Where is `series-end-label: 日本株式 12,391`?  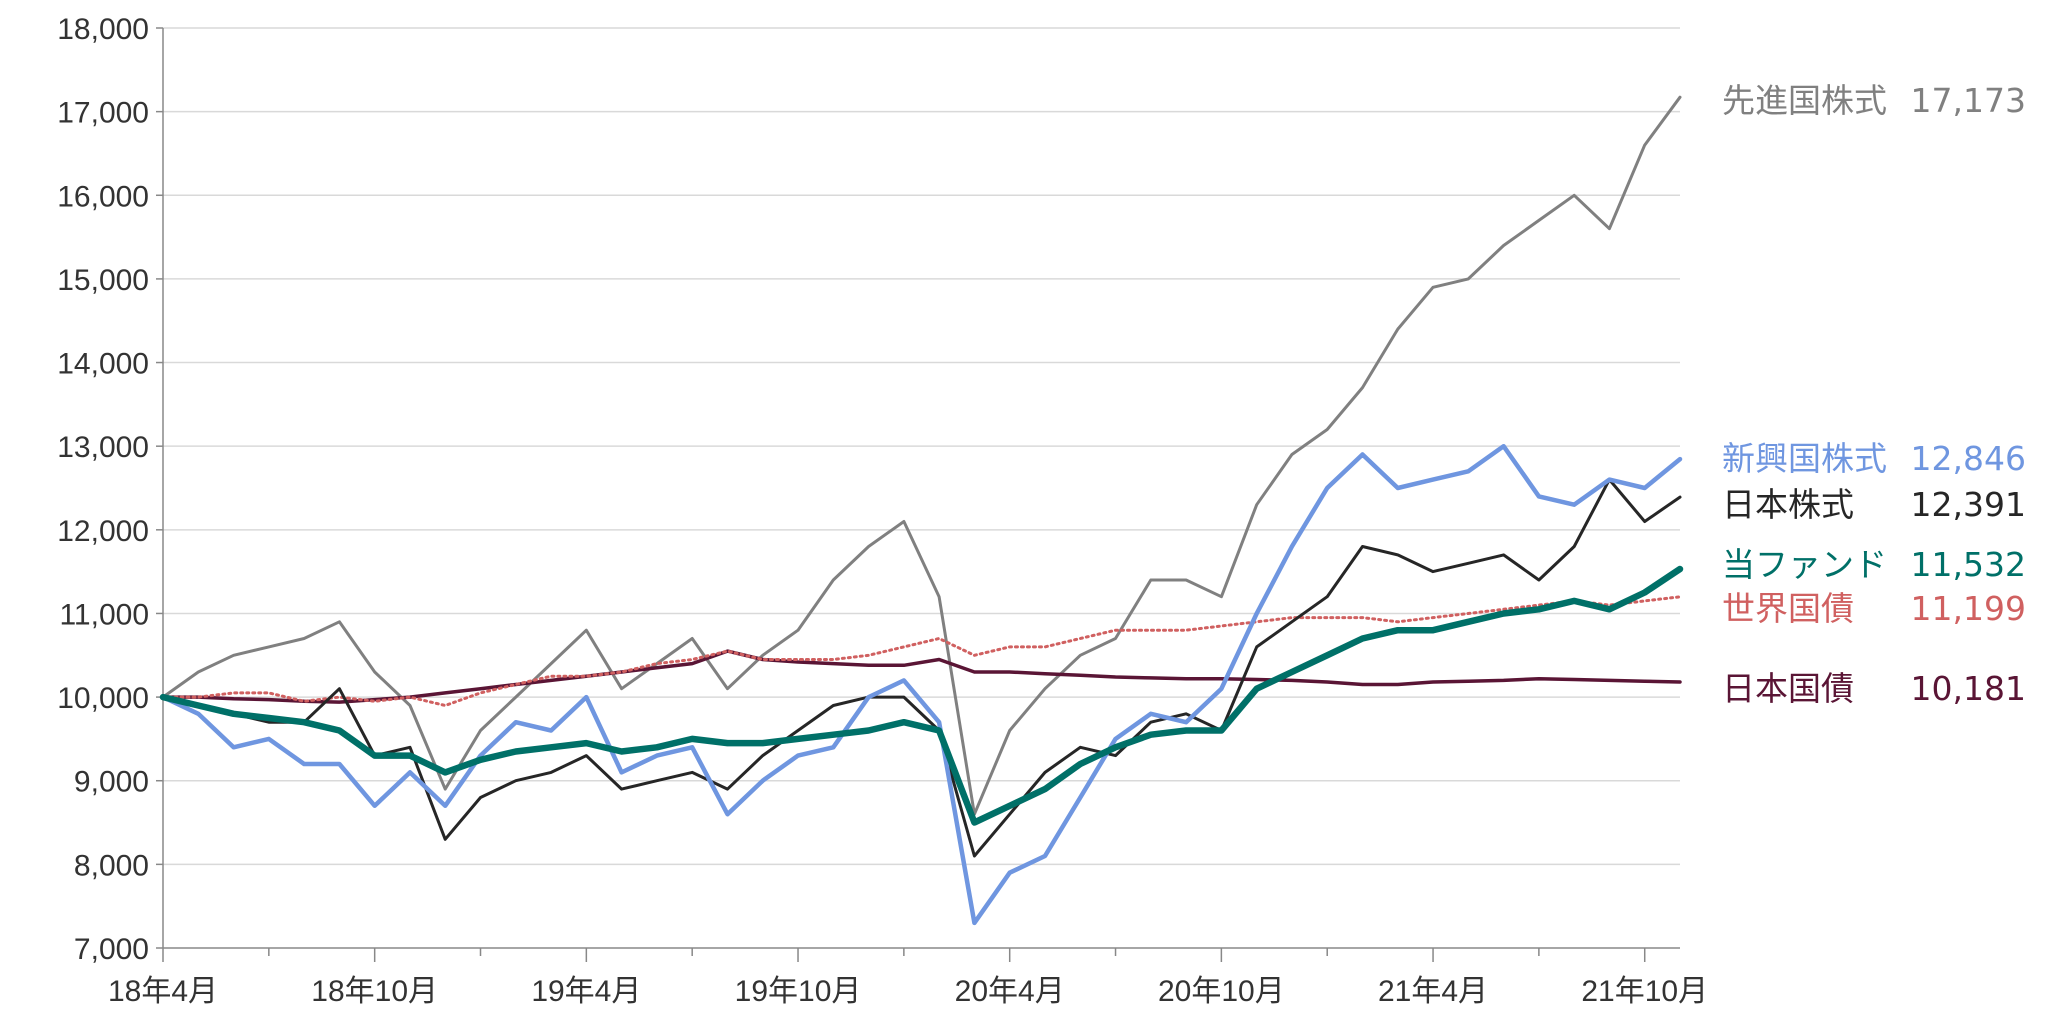
series-end-label: 日本株式 12,391 is located at coordinates (1874, 504).